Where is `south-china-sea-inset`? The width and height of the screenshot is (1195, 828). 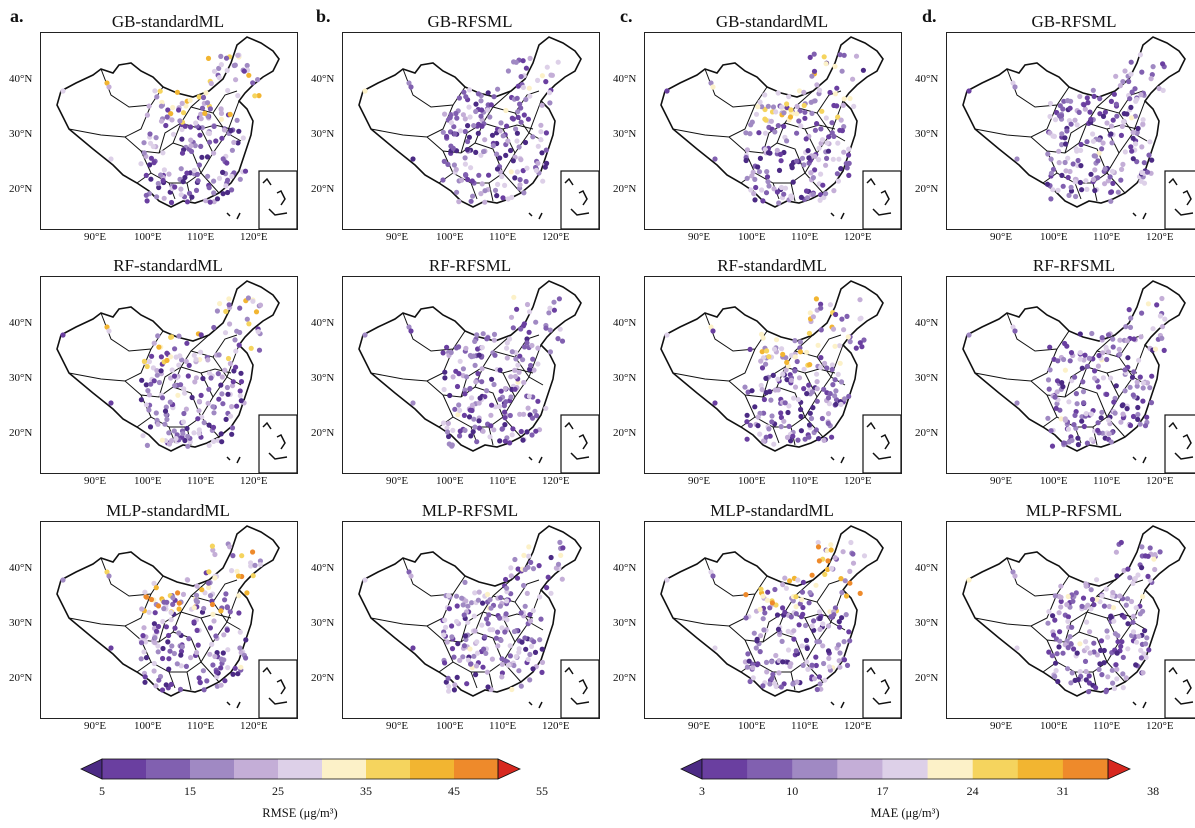 south-china-sea-inset is located at coordinates (278, 200).